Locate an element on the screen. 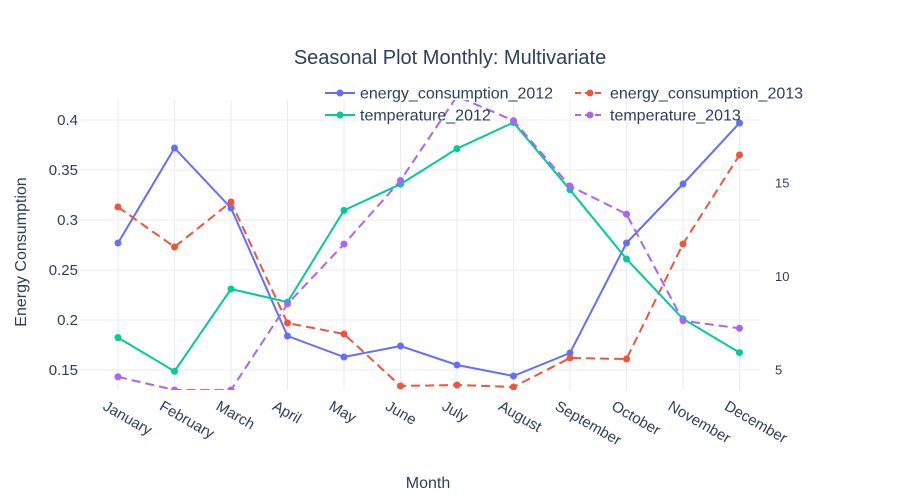 The height and width of the screenshot is (500, 900). legend-item: temperature_2013 is located at coordinates (658, 116).